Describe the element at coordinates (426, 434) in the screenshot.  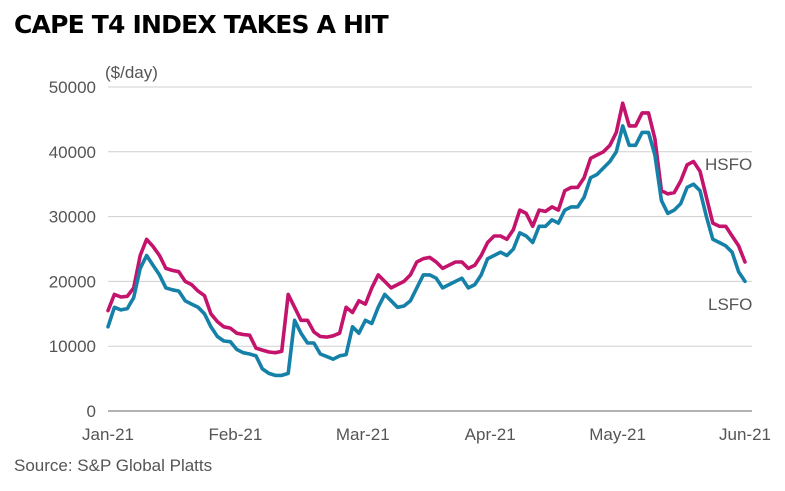
I see `x-axis-tick-labels: Jan-21 Feb-21 Mar-21 Apr-21 May-21 Jun-21` at that location.